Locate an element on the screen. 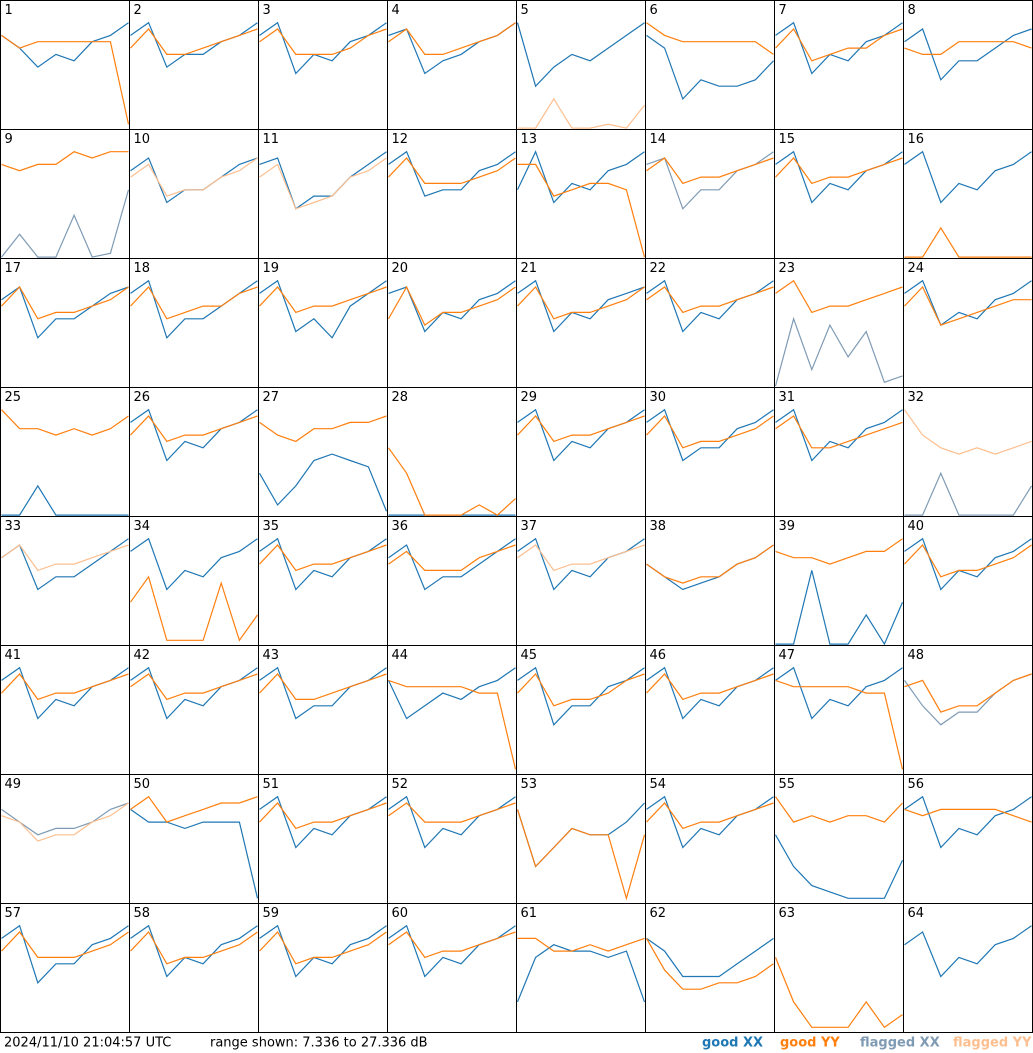  legend-entry: good YY is located at coordinates (810, 1043).